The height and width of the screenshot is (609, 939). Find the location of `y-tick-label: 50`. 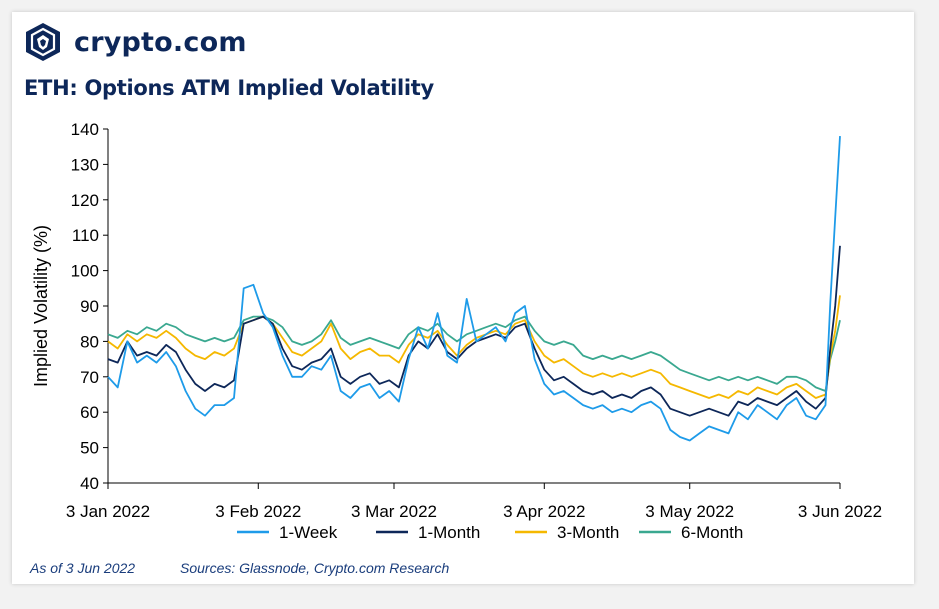

y-tick-label: 50 is located at coordinates (89, 448).